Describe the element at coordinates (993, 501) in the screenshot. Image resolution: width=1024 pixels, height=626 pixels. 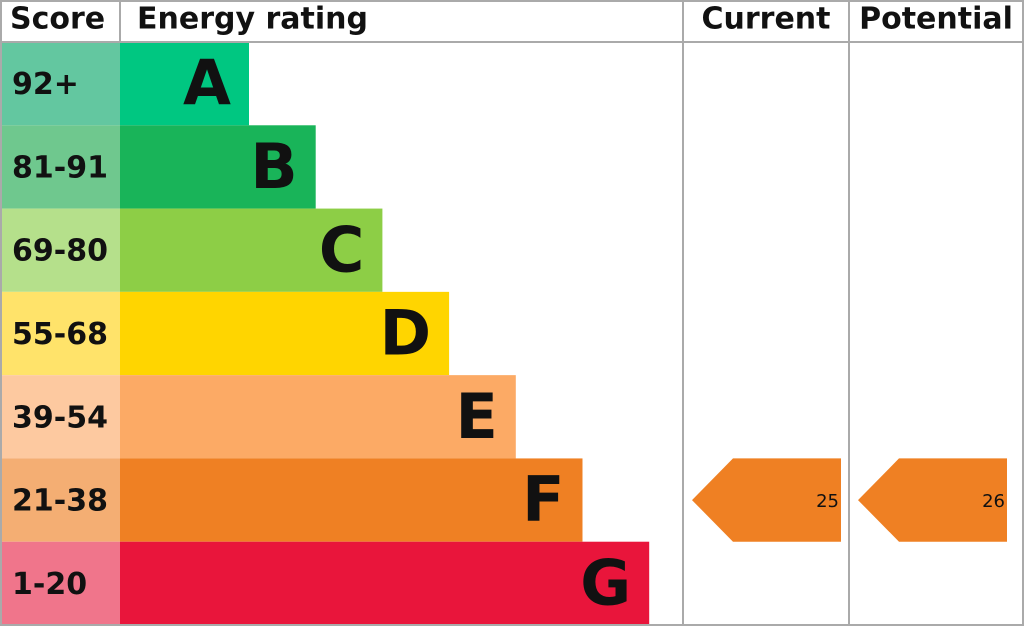
I see `potential-value: 26` at that location.